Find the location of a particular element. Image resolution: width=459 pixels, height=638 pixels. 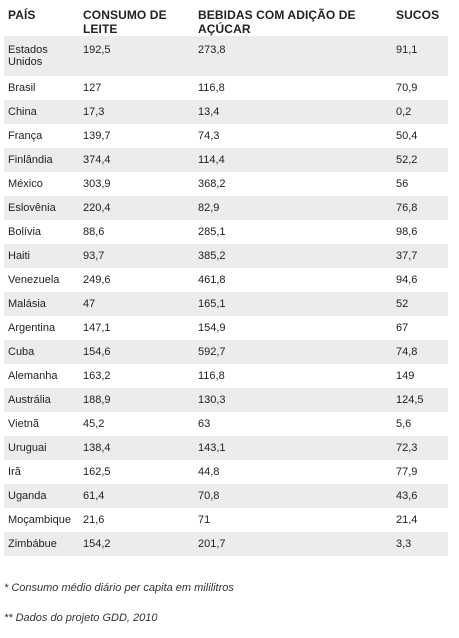

table-row: Irã 162,5 44,8 77,9 is located at coordinates (226, 472).